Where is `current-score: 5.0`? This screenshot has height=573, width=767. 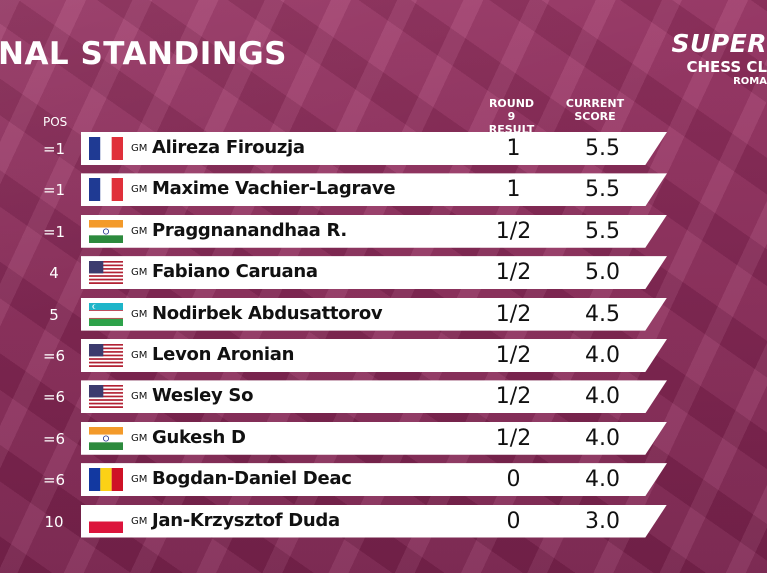 current-score: 5.0 is located at coordinates (602, 273).